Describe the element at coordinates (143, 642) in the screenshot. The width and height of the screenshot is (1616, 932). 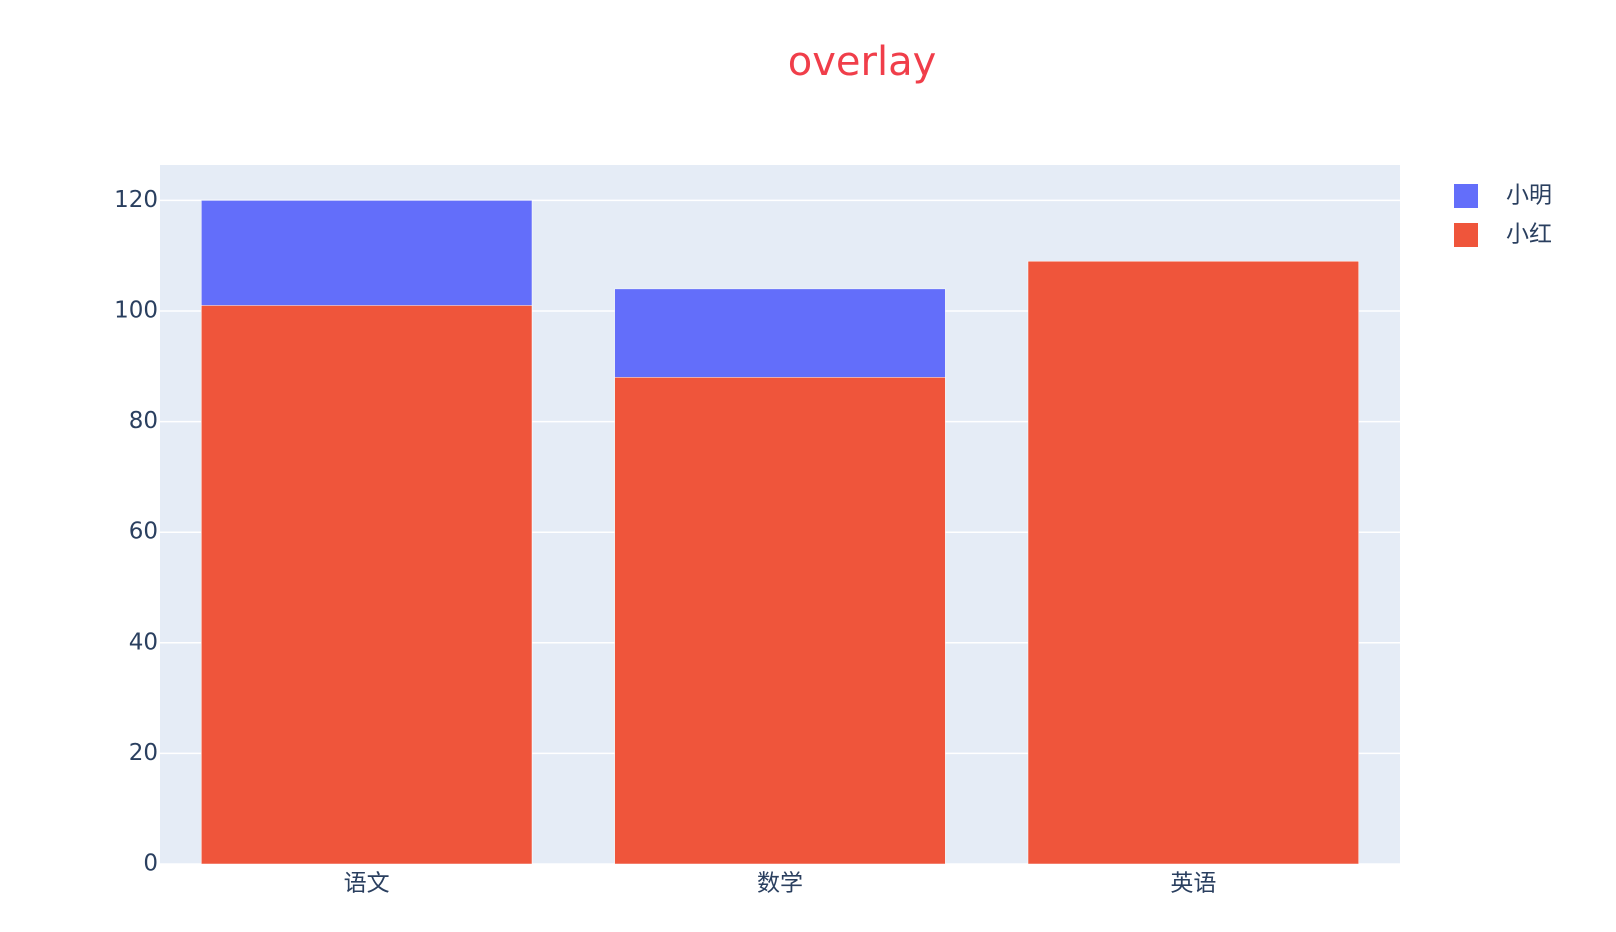
I see `y-tick-label: 40` at that location.